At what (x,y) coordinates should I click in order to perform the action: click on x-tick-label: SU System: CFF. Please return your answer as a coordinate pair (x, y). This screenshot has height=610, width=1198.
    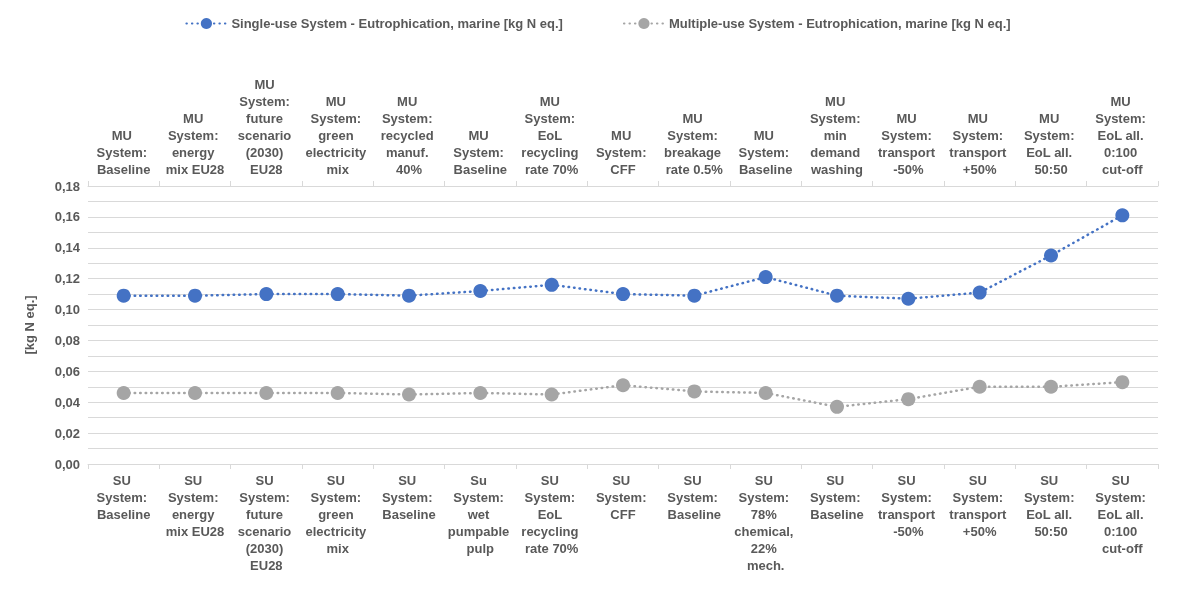
    Looking at the image, I should click on (623, 497).